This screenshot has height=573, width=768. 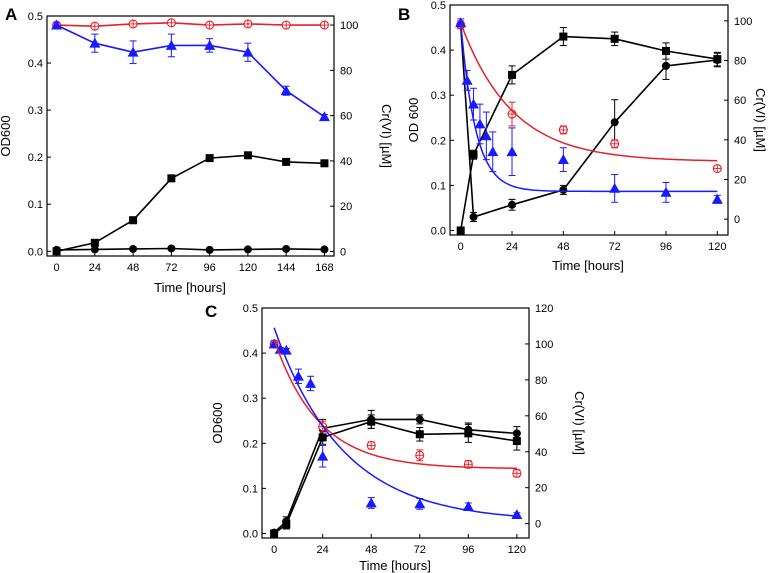 I want to click on y2-tick-label: 80, so click(x=346, y=71).